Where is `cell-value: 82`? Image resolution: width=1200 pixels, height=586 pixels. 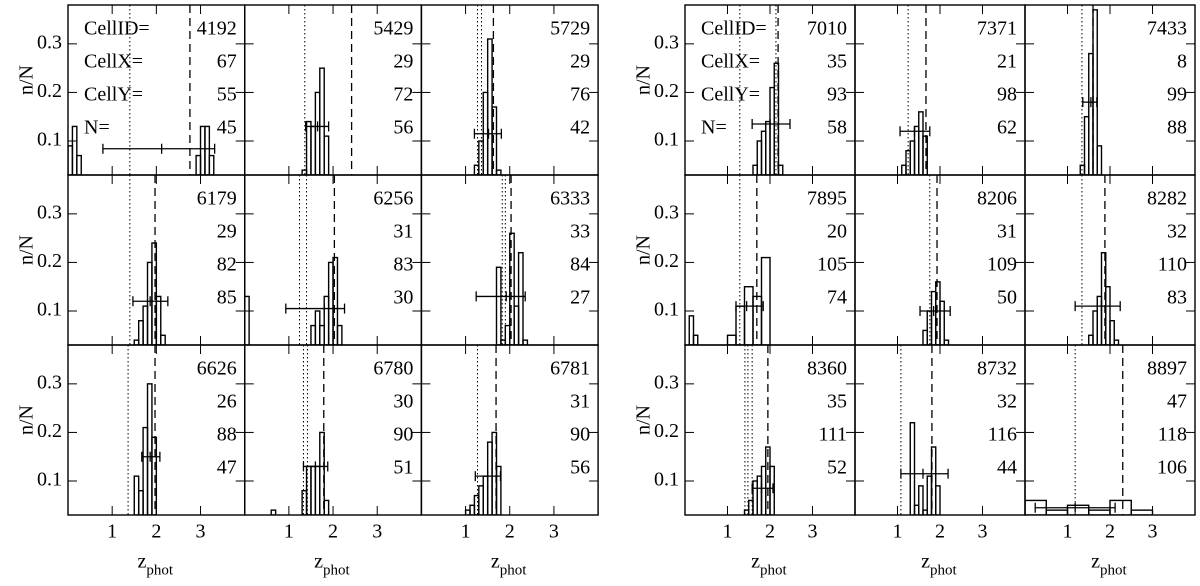 cell-value: 82 is located at coordinates (227, 265).